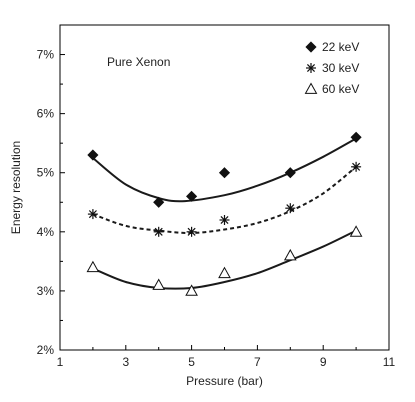 This screenshot has width=415, height=402. I want to click on y-tick-label: 5%, so click(46, 173).